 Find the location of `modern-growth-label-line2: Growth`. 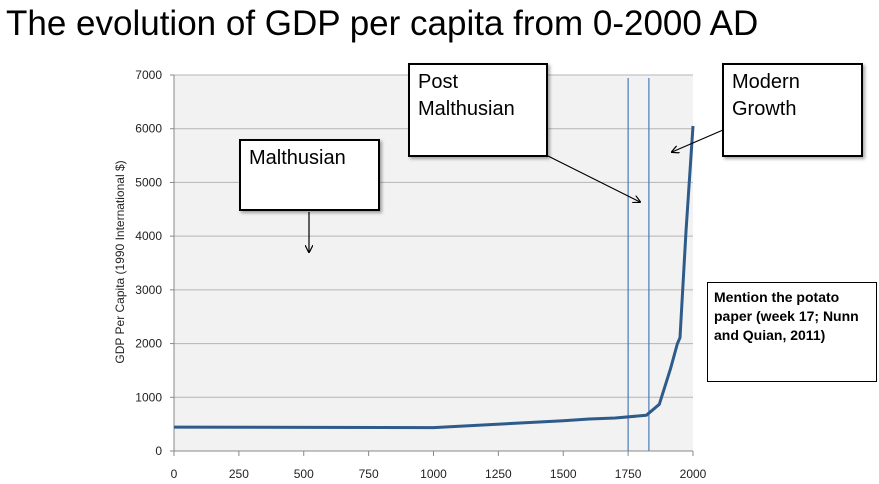

modern-growth-label-line2: Growth is located at coordinates (764, 109).